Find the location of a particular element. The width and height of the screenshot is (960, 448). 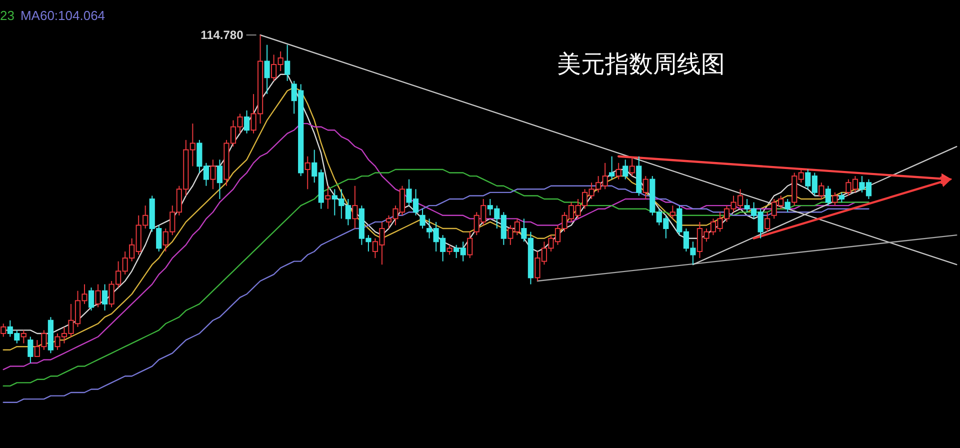

title: 美元指数周线图 is located at coordinates (641, 64).